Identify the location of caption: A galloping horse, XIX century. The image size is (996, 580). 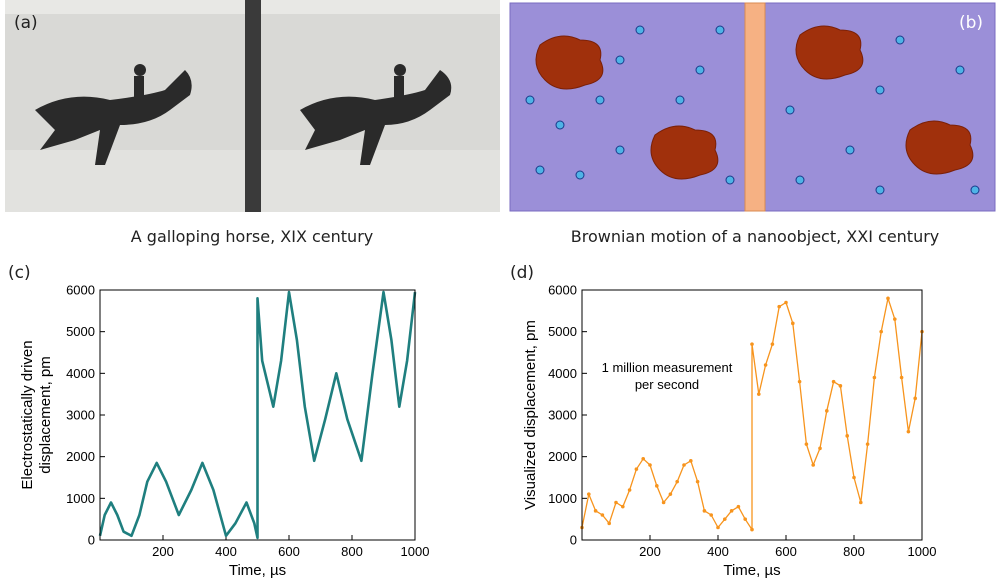
(252, 236).